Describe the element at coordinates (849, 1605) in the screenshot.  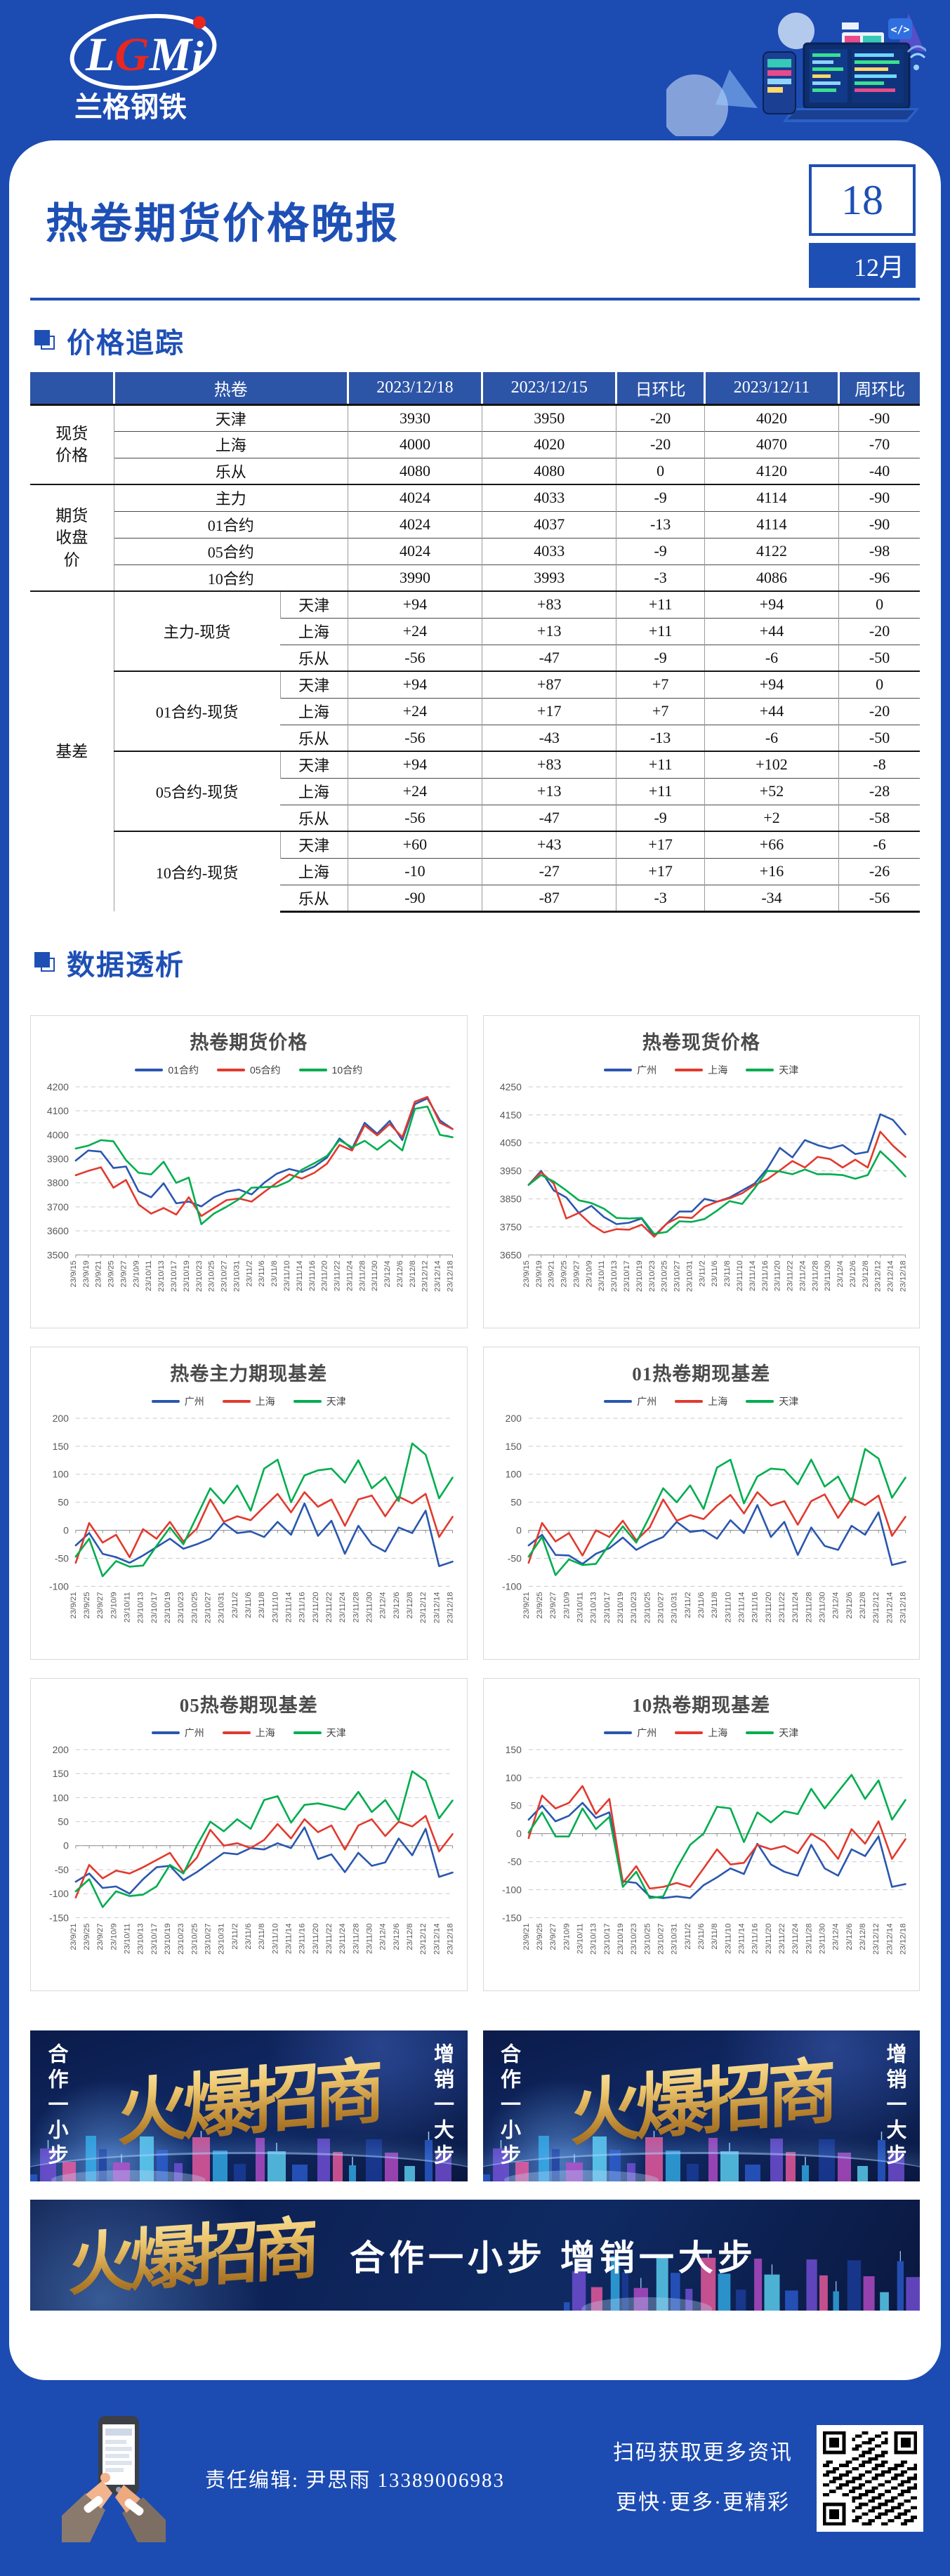
I see `svg-text: 23/12/6` at that location.